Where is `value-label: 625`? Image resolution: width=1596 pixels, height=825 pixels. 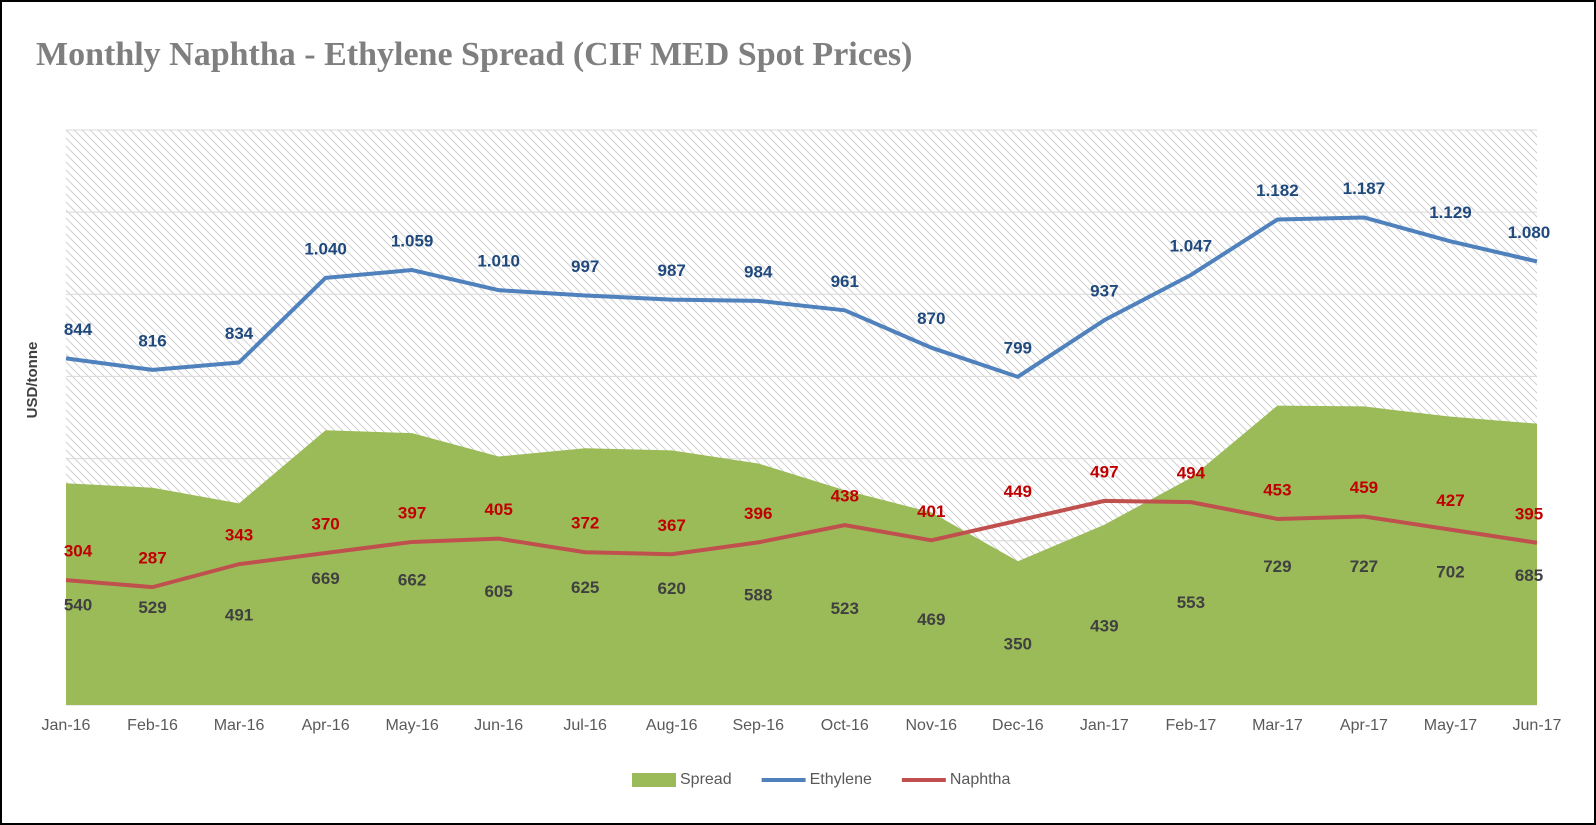 value-label: 625 is located at coordinates (585, 587).